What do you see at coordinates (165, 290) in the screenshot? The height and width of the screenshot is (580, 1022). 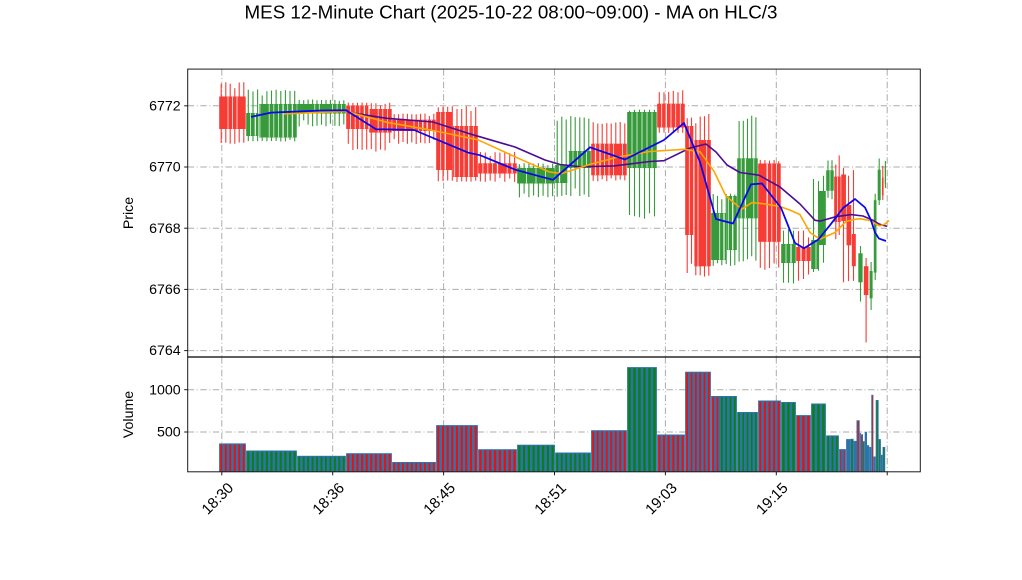 I see `svg-text: 6766` at bounding box center [165, 290].